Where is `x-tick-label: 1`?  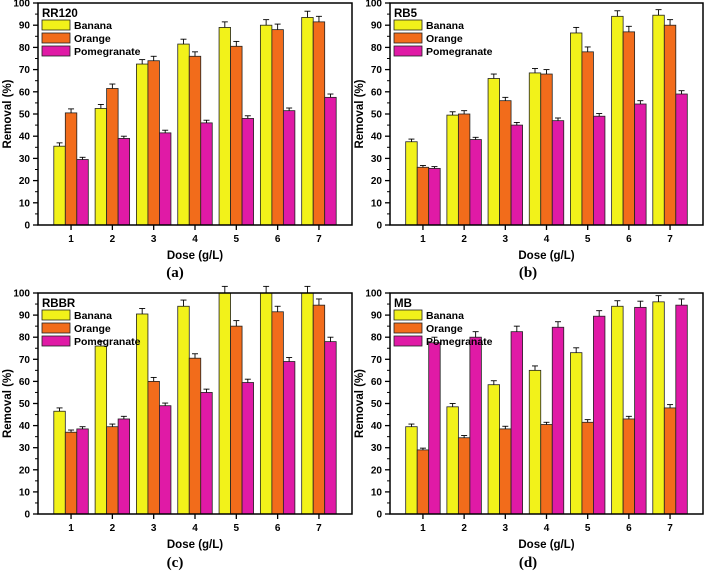 x-tick-label: 1 is located at coordinates (423, 528).